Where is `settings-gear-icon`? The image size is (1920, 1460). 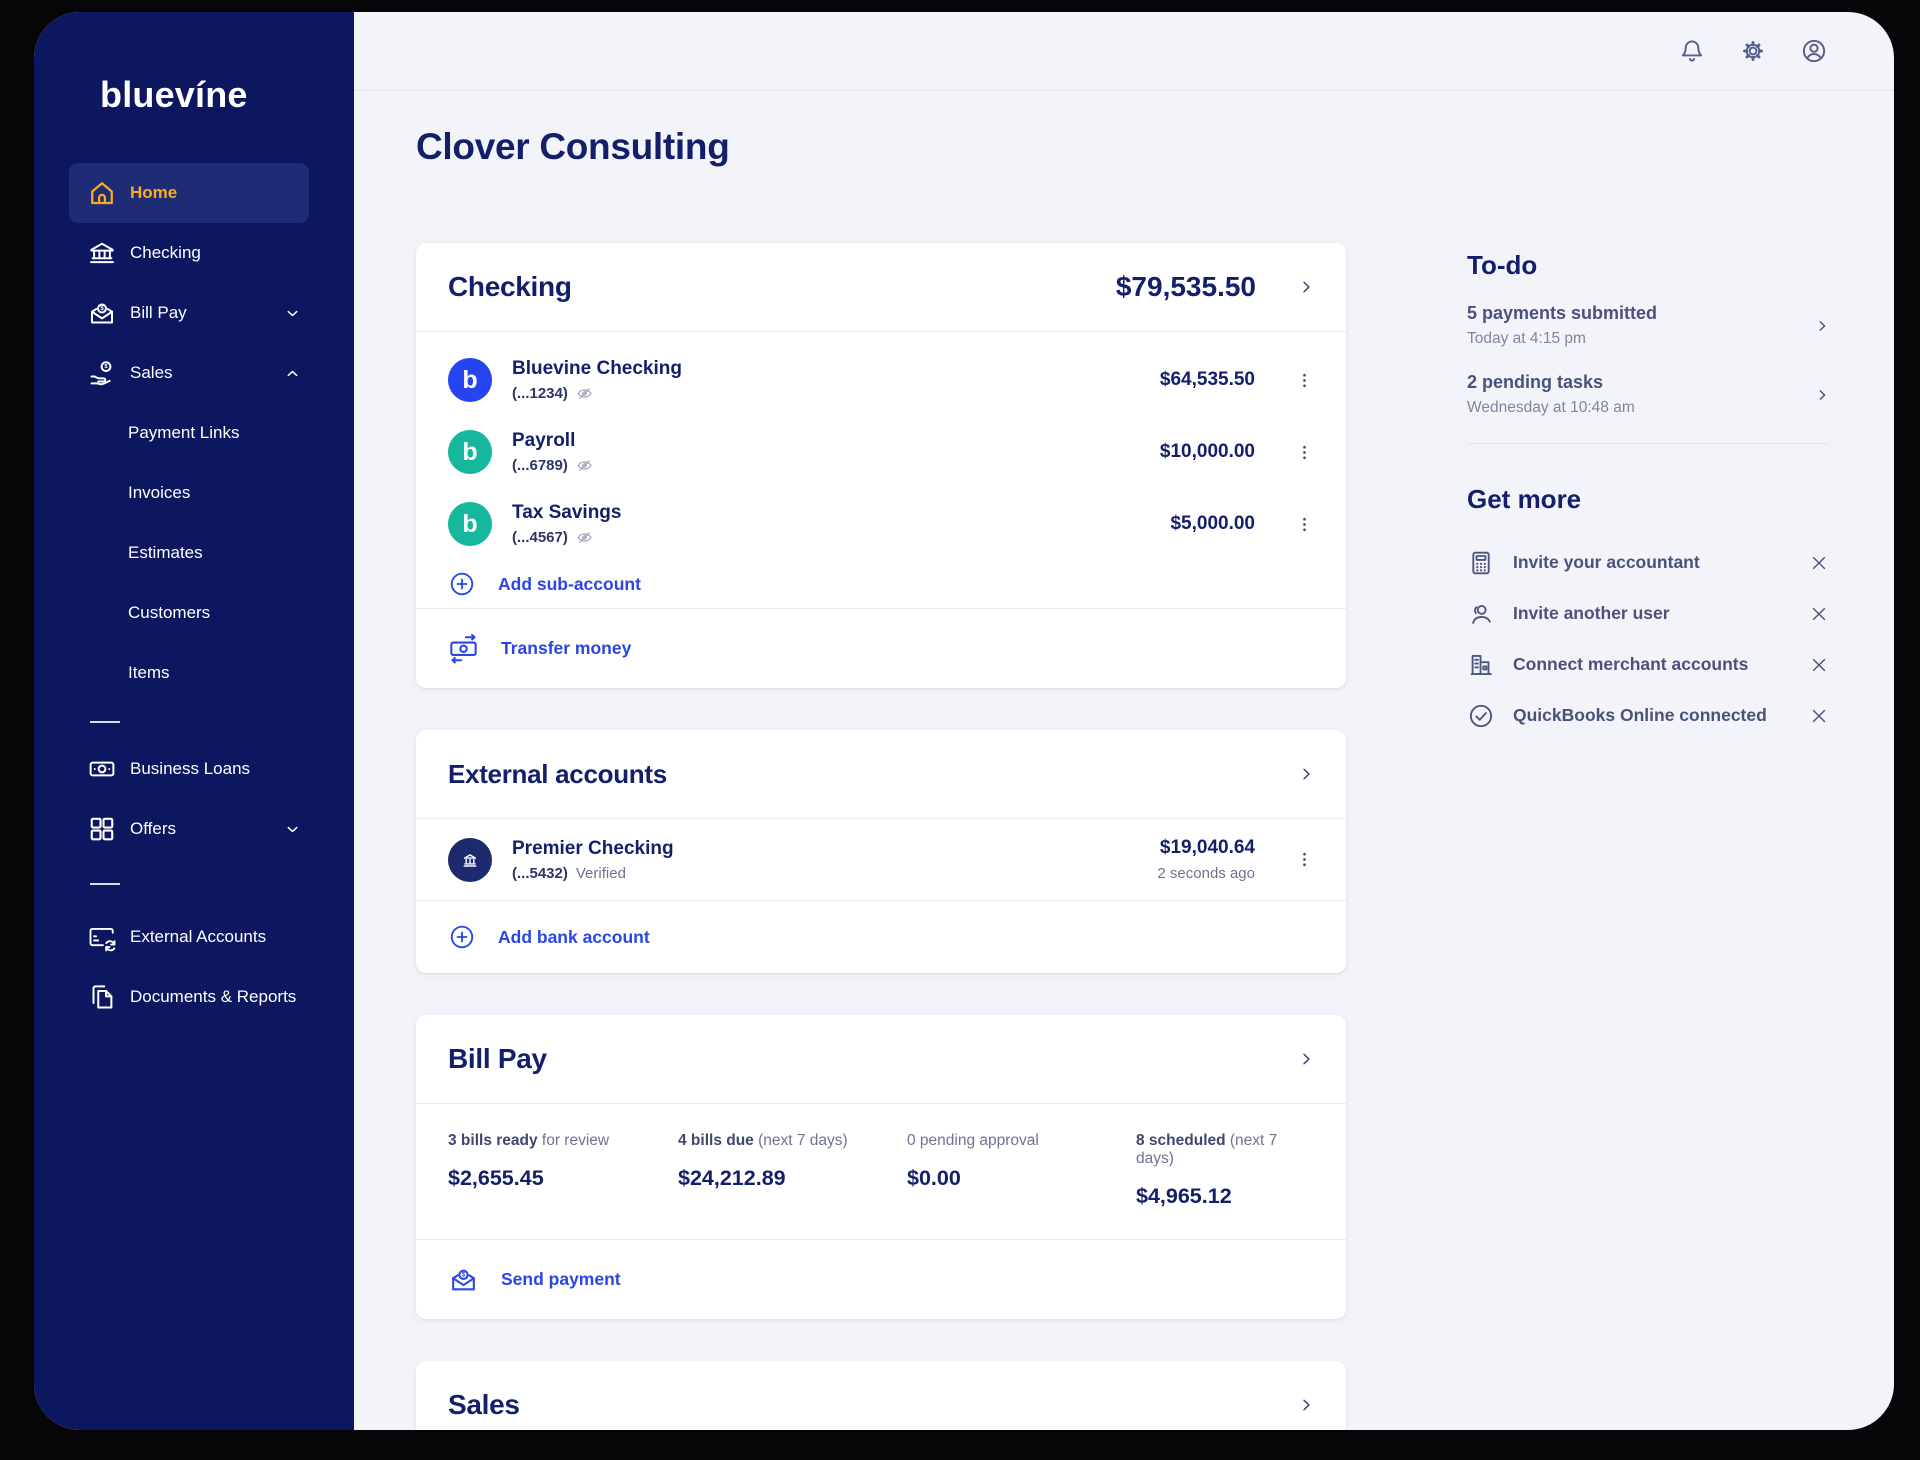 settings-gear-icon is located at coordinates (1753, 51).